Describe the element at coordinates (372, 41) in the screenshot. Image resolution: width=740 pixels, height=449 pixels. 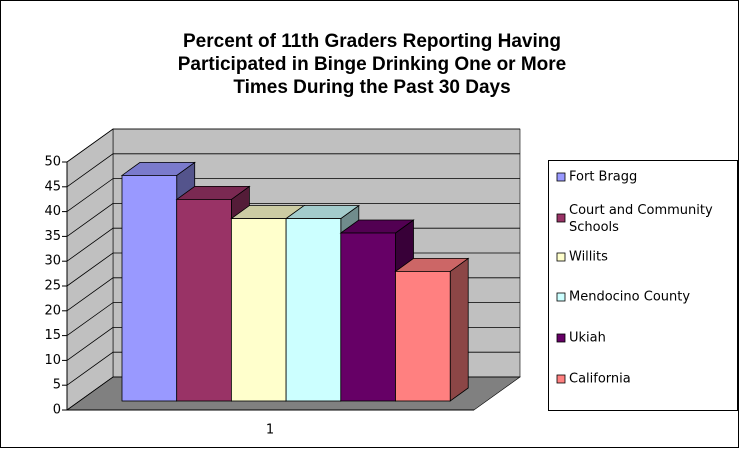
I see `chart-title: Percent of 11th Graders Reporting Having` at that location.